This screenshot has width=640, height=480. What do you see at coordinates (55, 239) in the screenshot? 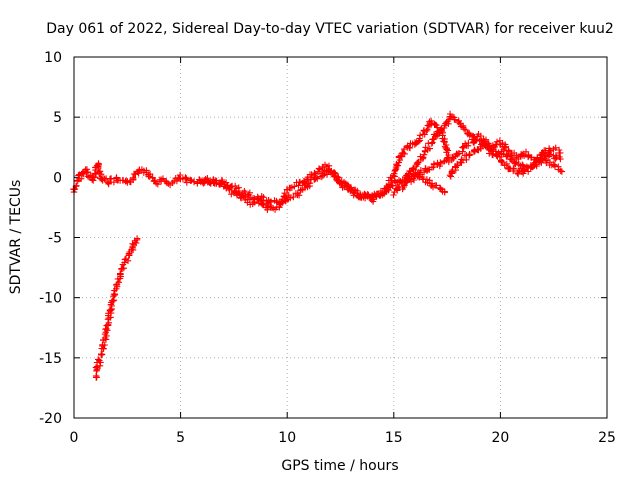
I see `y-tick-label: -5` at bounding box center [55, 239].